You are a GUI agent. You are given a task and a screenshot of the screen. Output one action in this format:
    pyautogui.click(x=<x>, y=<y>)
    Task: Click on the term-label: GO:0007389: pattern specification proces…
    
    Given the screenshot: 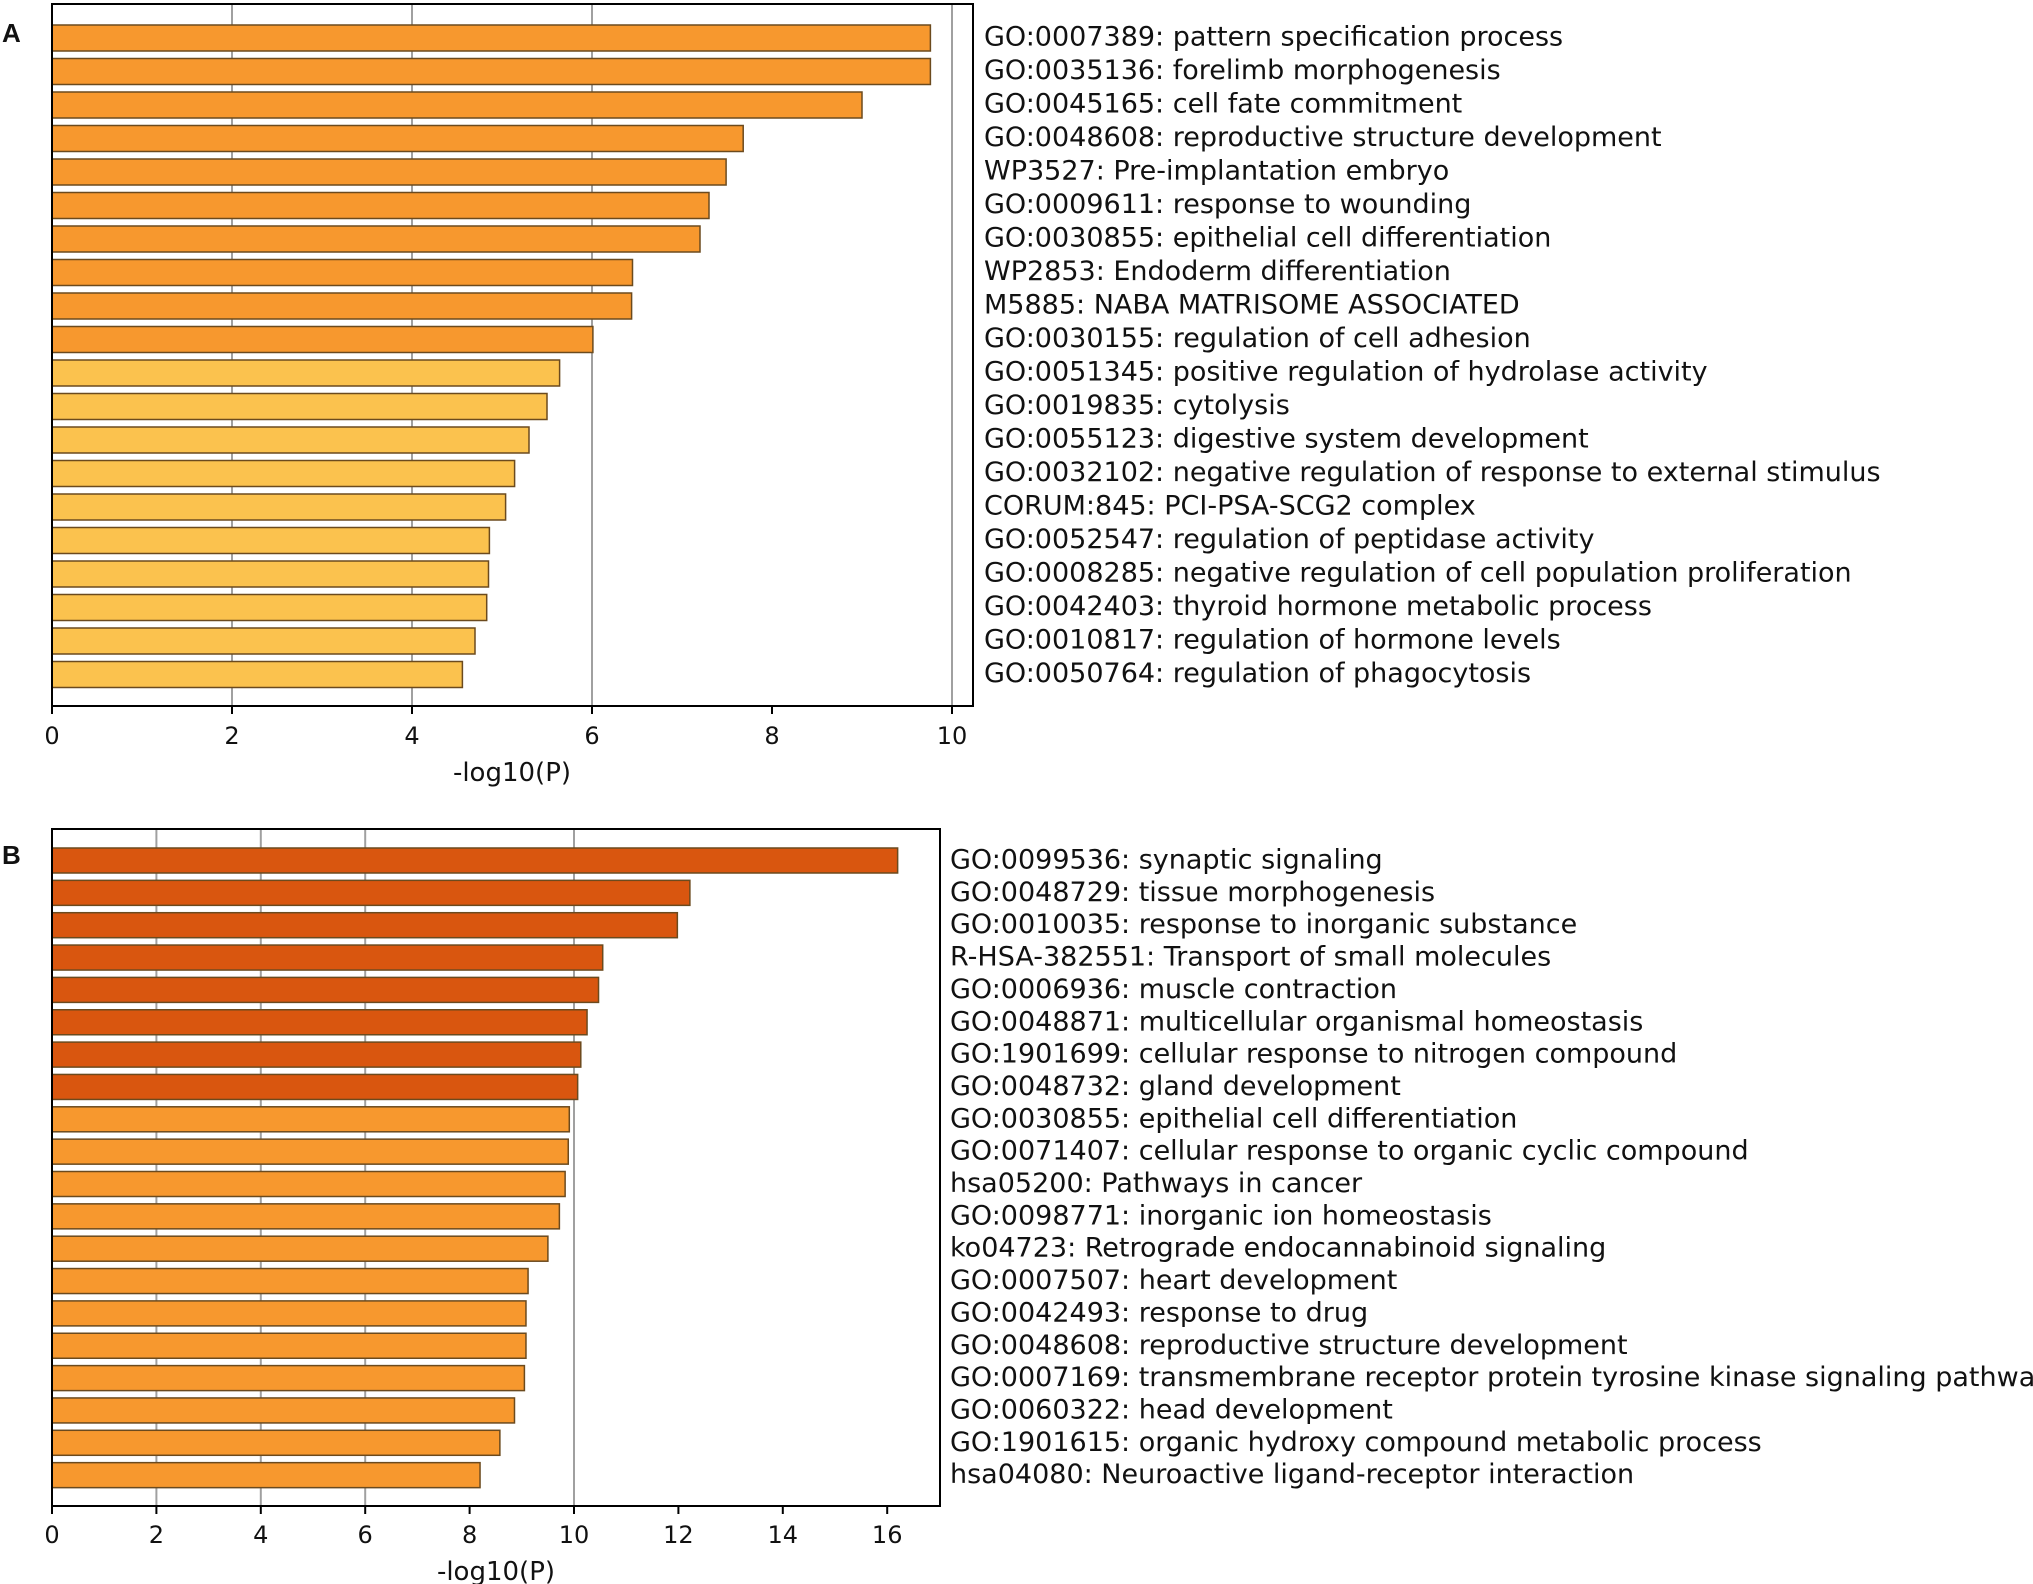 What is the action you would take?
    pyautogui.click(x=1273, y=37)
    